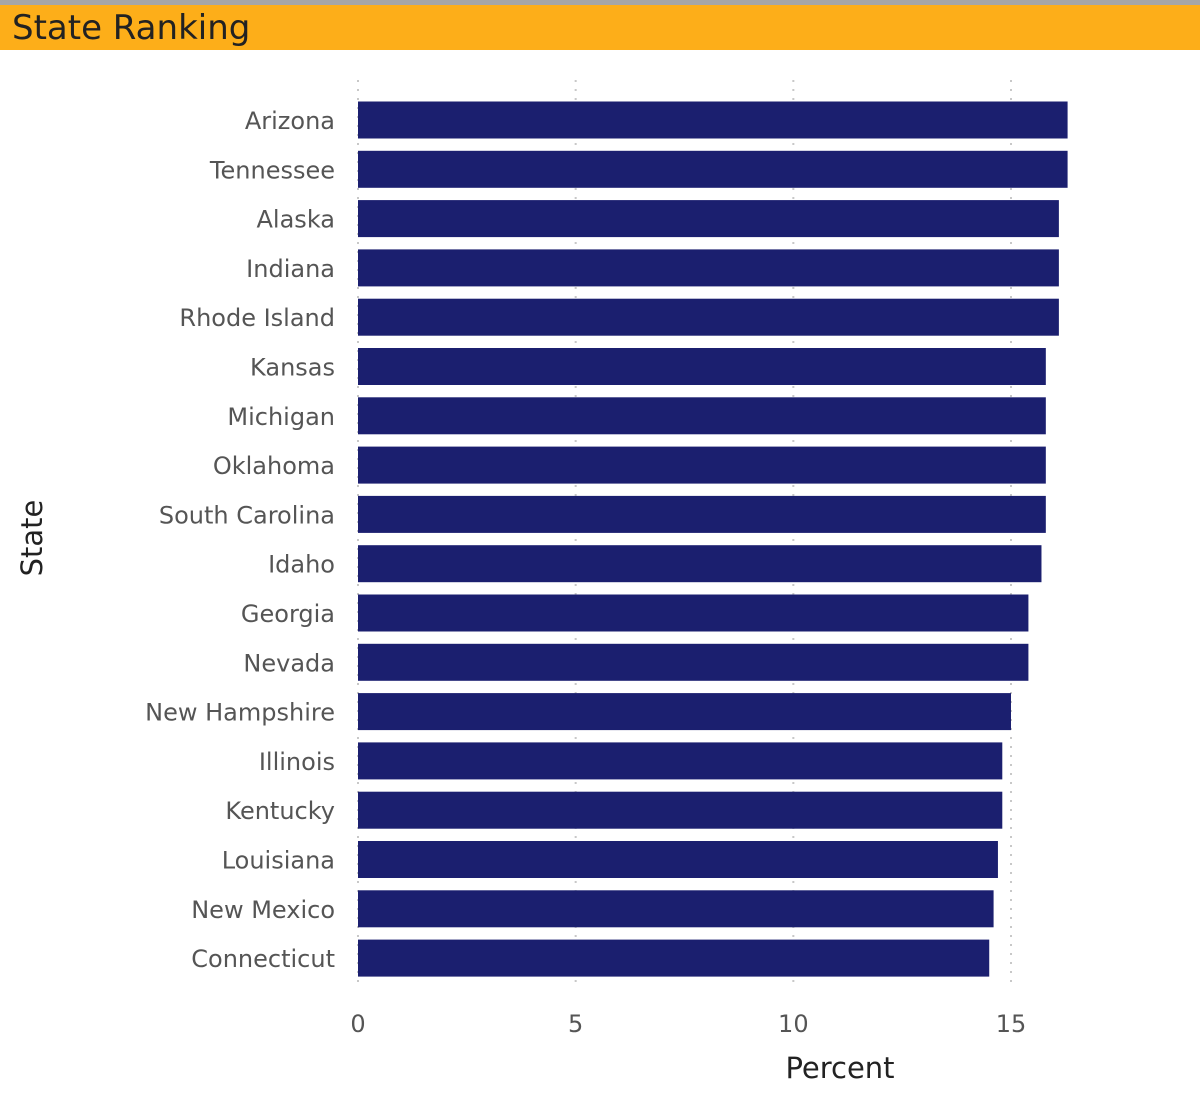 The width and height of the screenshot is (1200, 1093). Describe the element at coordinates (257, 318) in the screenshot. I see `category-label: Rhode Island` at that location.